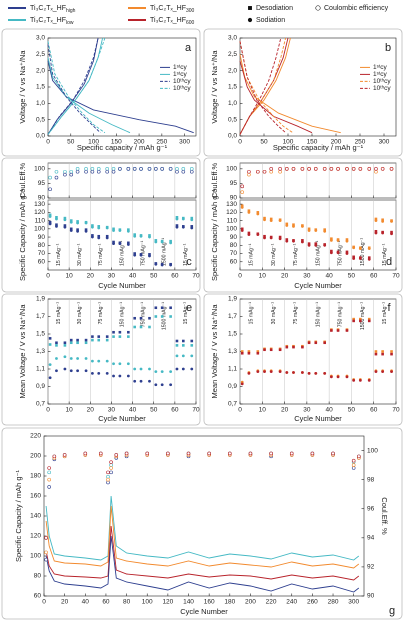  Describe the element at coordinates (38, 596) in the screenshot. I see `y-tick-label: 60` at that location.